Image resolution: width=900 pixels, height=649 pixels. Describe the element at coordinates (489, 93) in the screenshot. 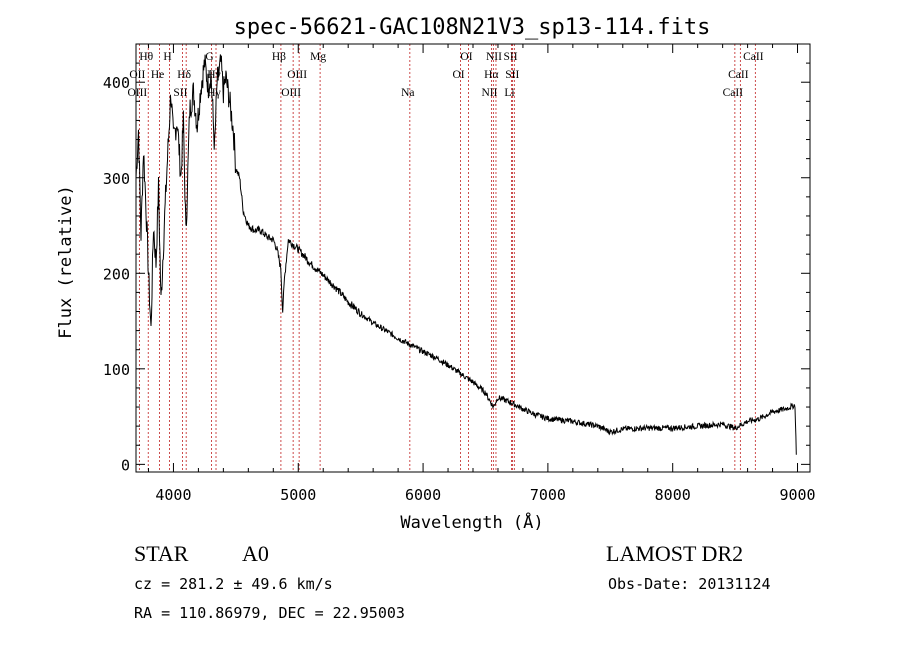

I see `line-label-21: NII` at that location.